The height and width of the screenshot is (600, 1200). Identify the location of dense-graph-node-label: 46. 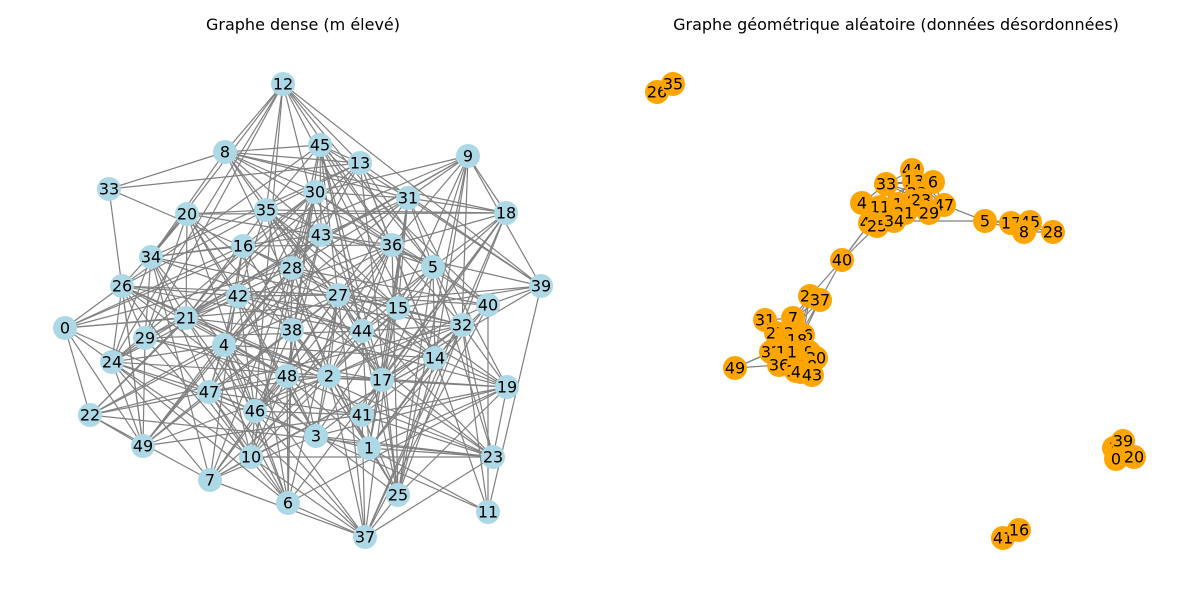
(255, 411).